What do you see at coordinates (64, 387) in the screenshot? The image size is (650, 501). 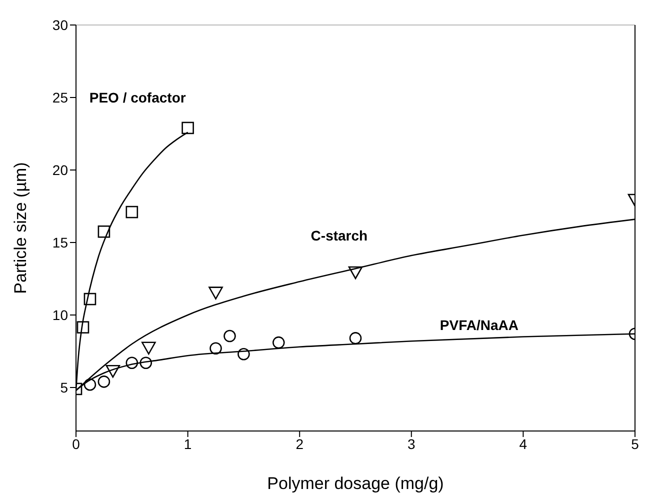 I see `y-tick-label: 5` at bounding box center [64, 387].